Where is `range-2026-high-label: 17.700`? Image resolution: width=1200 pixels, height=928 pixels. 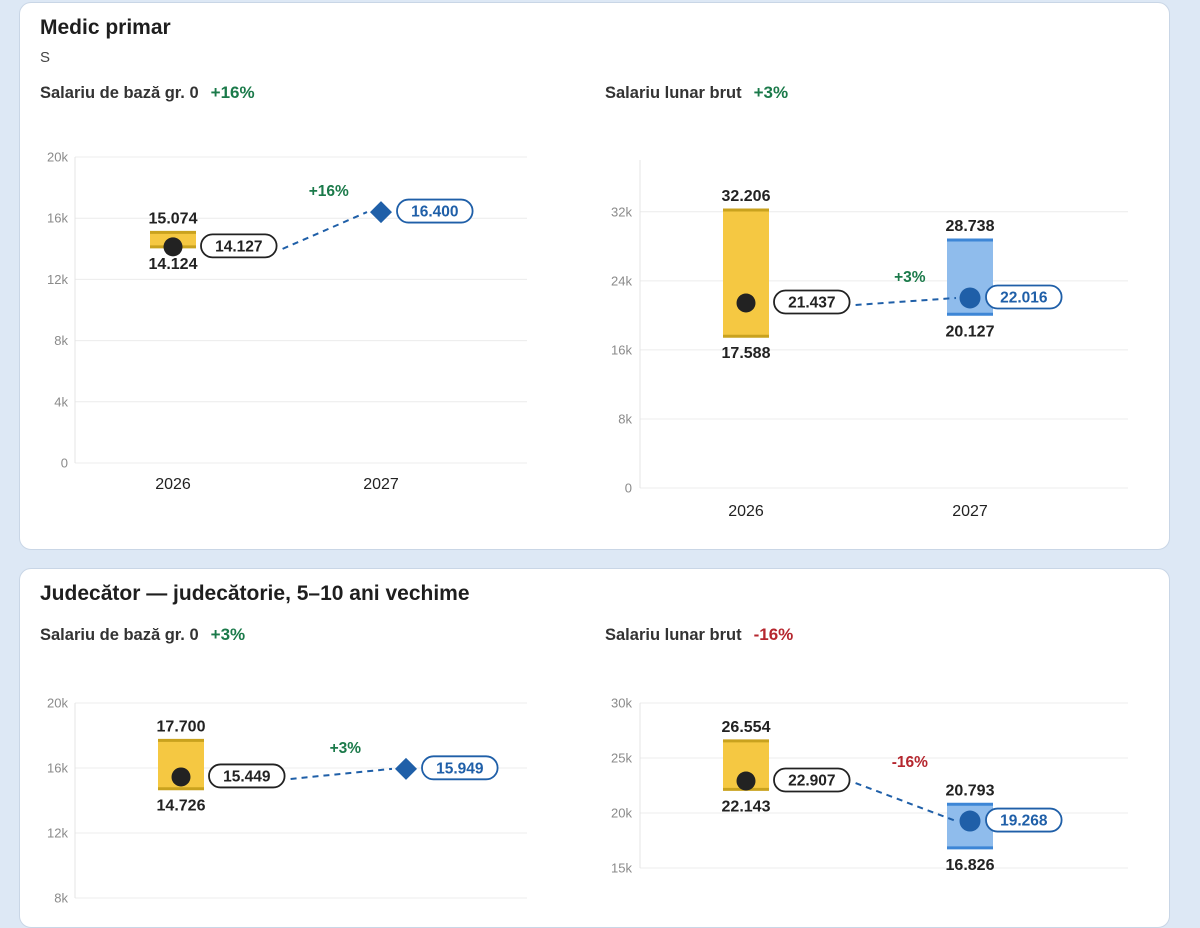
range-2026-high-label: 17.700 is located at coordinates (181, 726).